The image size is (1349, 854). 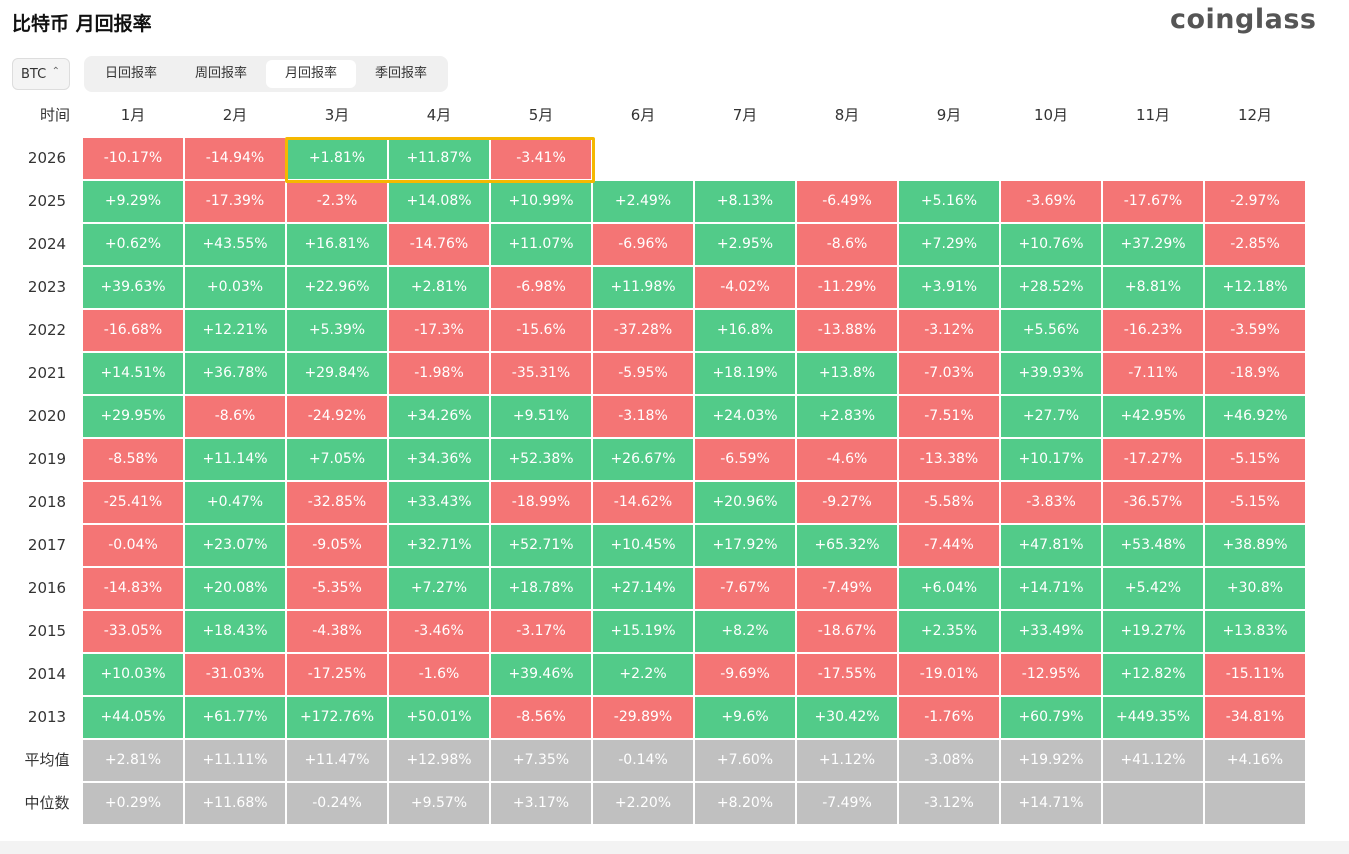 What do you see at coordinates (47, 803) in the screenshot?
I see `row-label: 中位数` at bounding box center [47, 803].